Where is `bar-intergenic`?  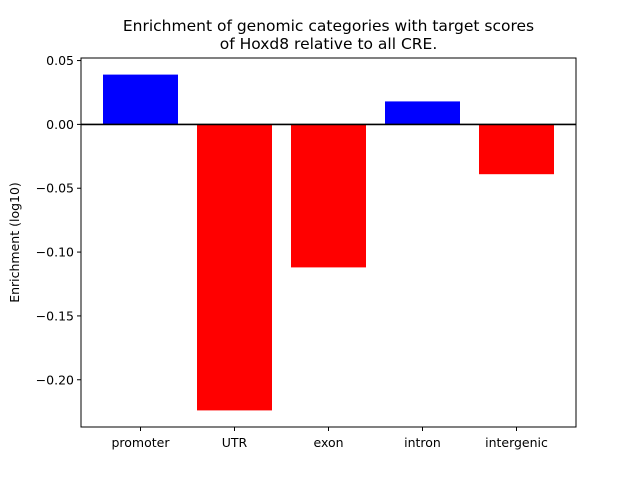
bar-intergenic is located at coordinates (516, 149).